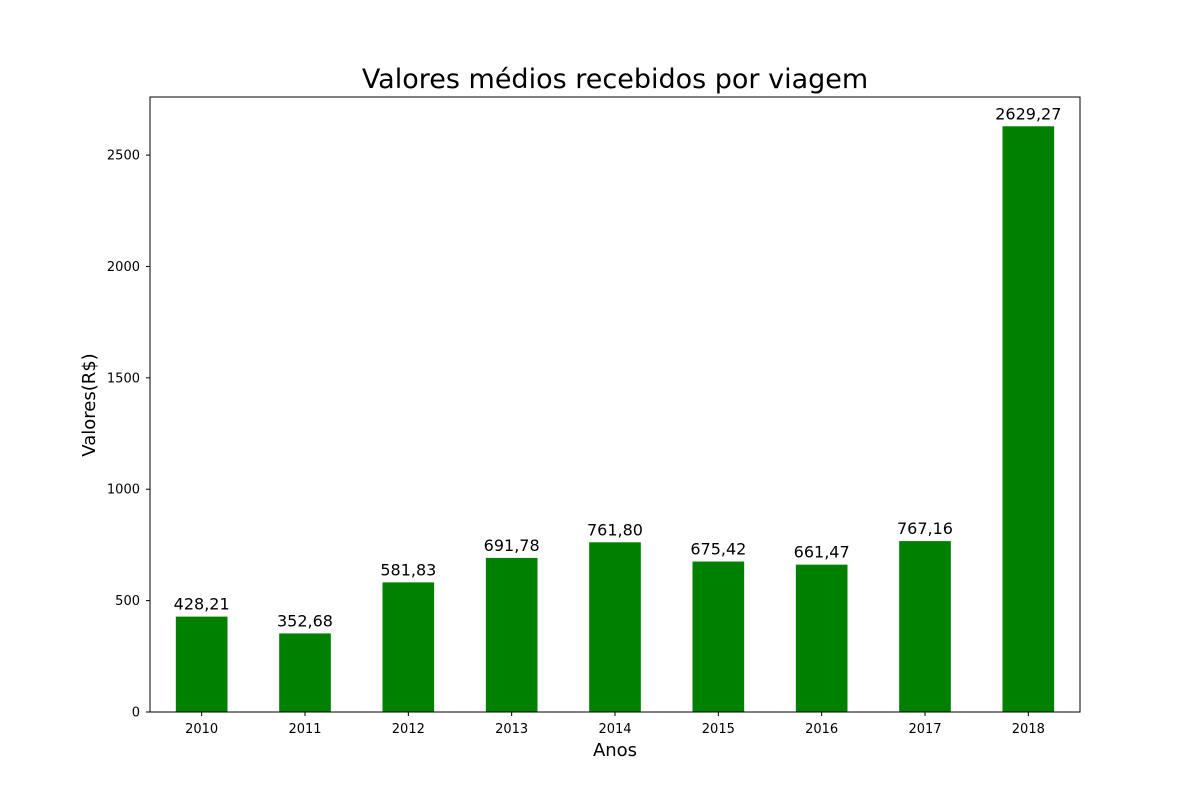 Image resolution: width=1200 pixels, height=800 pixels. What do you see at coordinates (821, 638) in the screenshot?
I see `bar-2016` at bounding box center [821, 638].